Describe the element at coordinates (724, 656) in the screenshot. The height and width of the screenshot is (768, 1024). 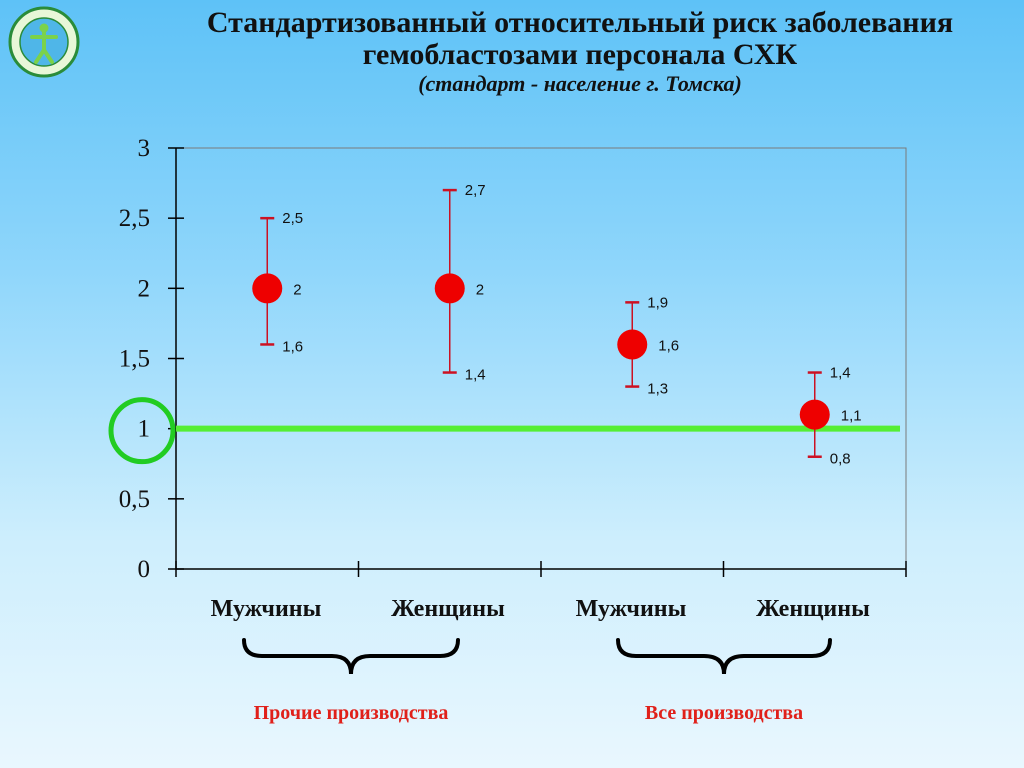
I see `group-brace-all` at that location.